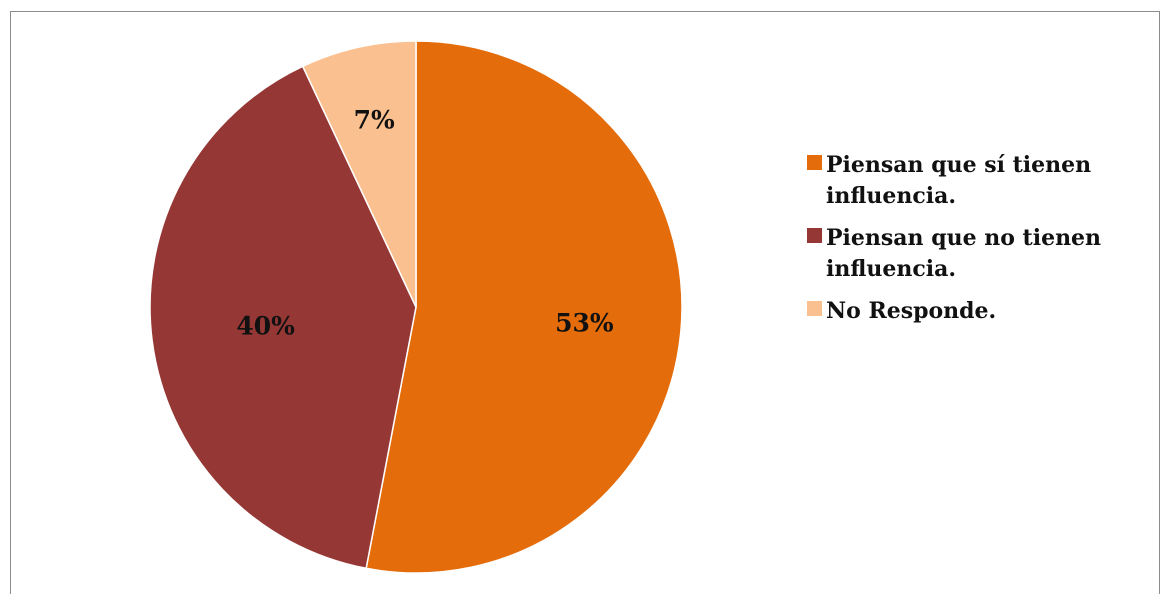 This screenshot has width=1172, height=595. What do you see at coordinates (959, 180) in the screenshot?
I see `legend-label: Piensan que sí tienen influencia.` at bounding box center [959, 180].